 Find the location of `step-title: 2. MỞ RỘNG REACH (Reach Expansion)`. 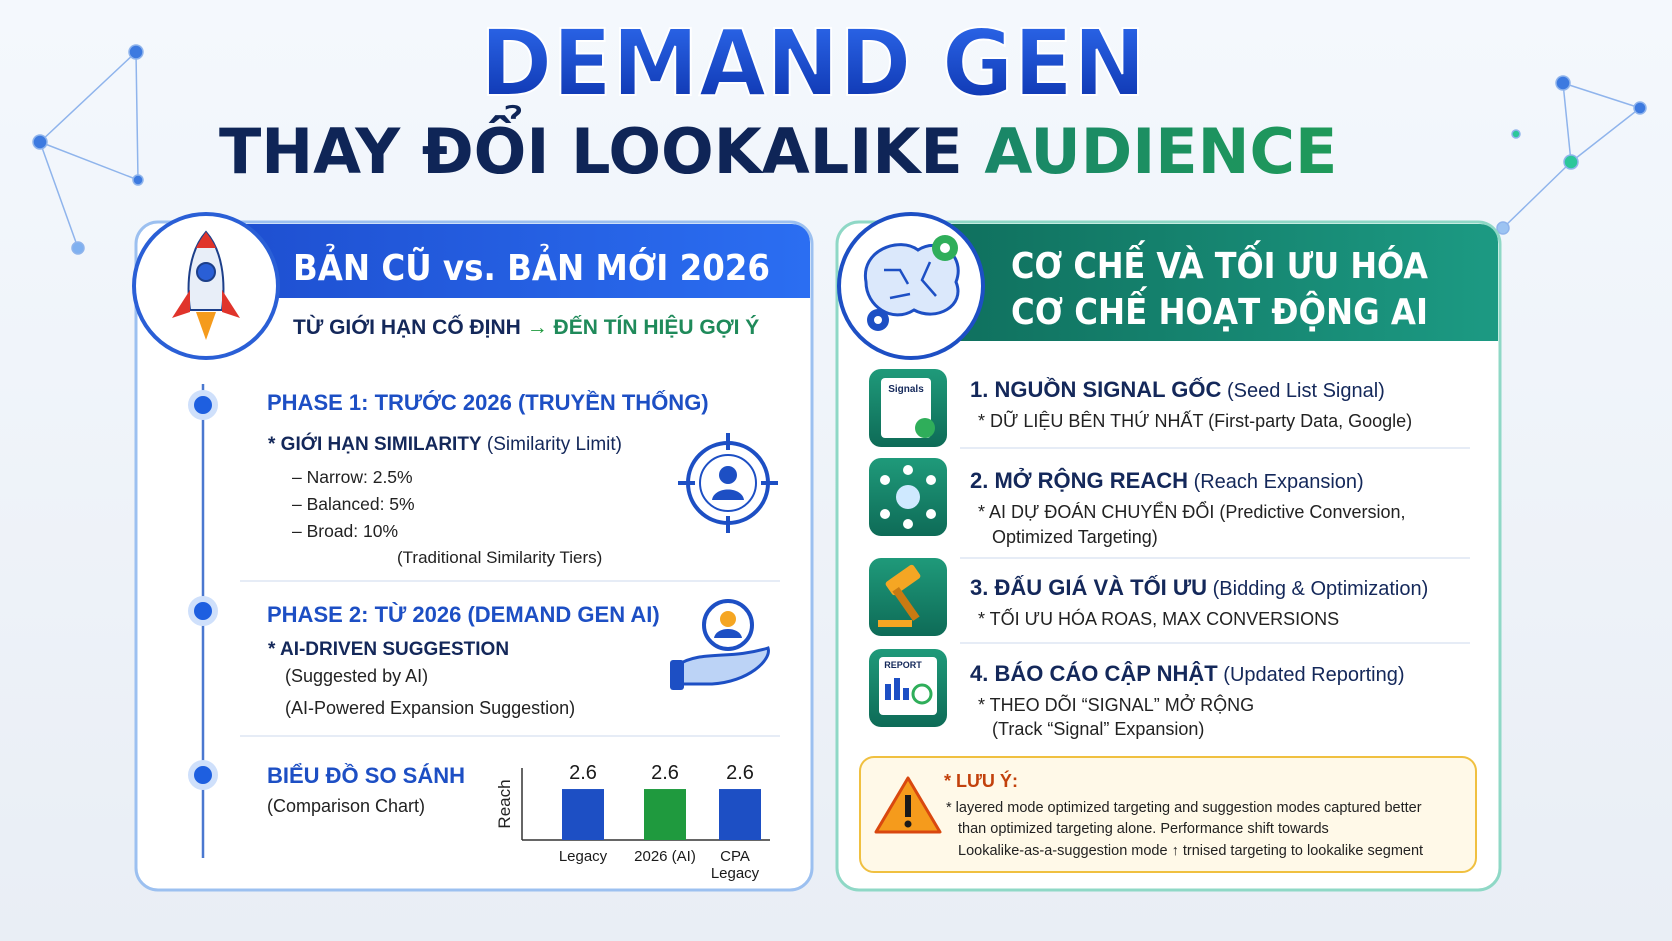

step-title: 2. MỞ RỘNG REACH (Reach Expansion) is located at coordinates (1167, 480).